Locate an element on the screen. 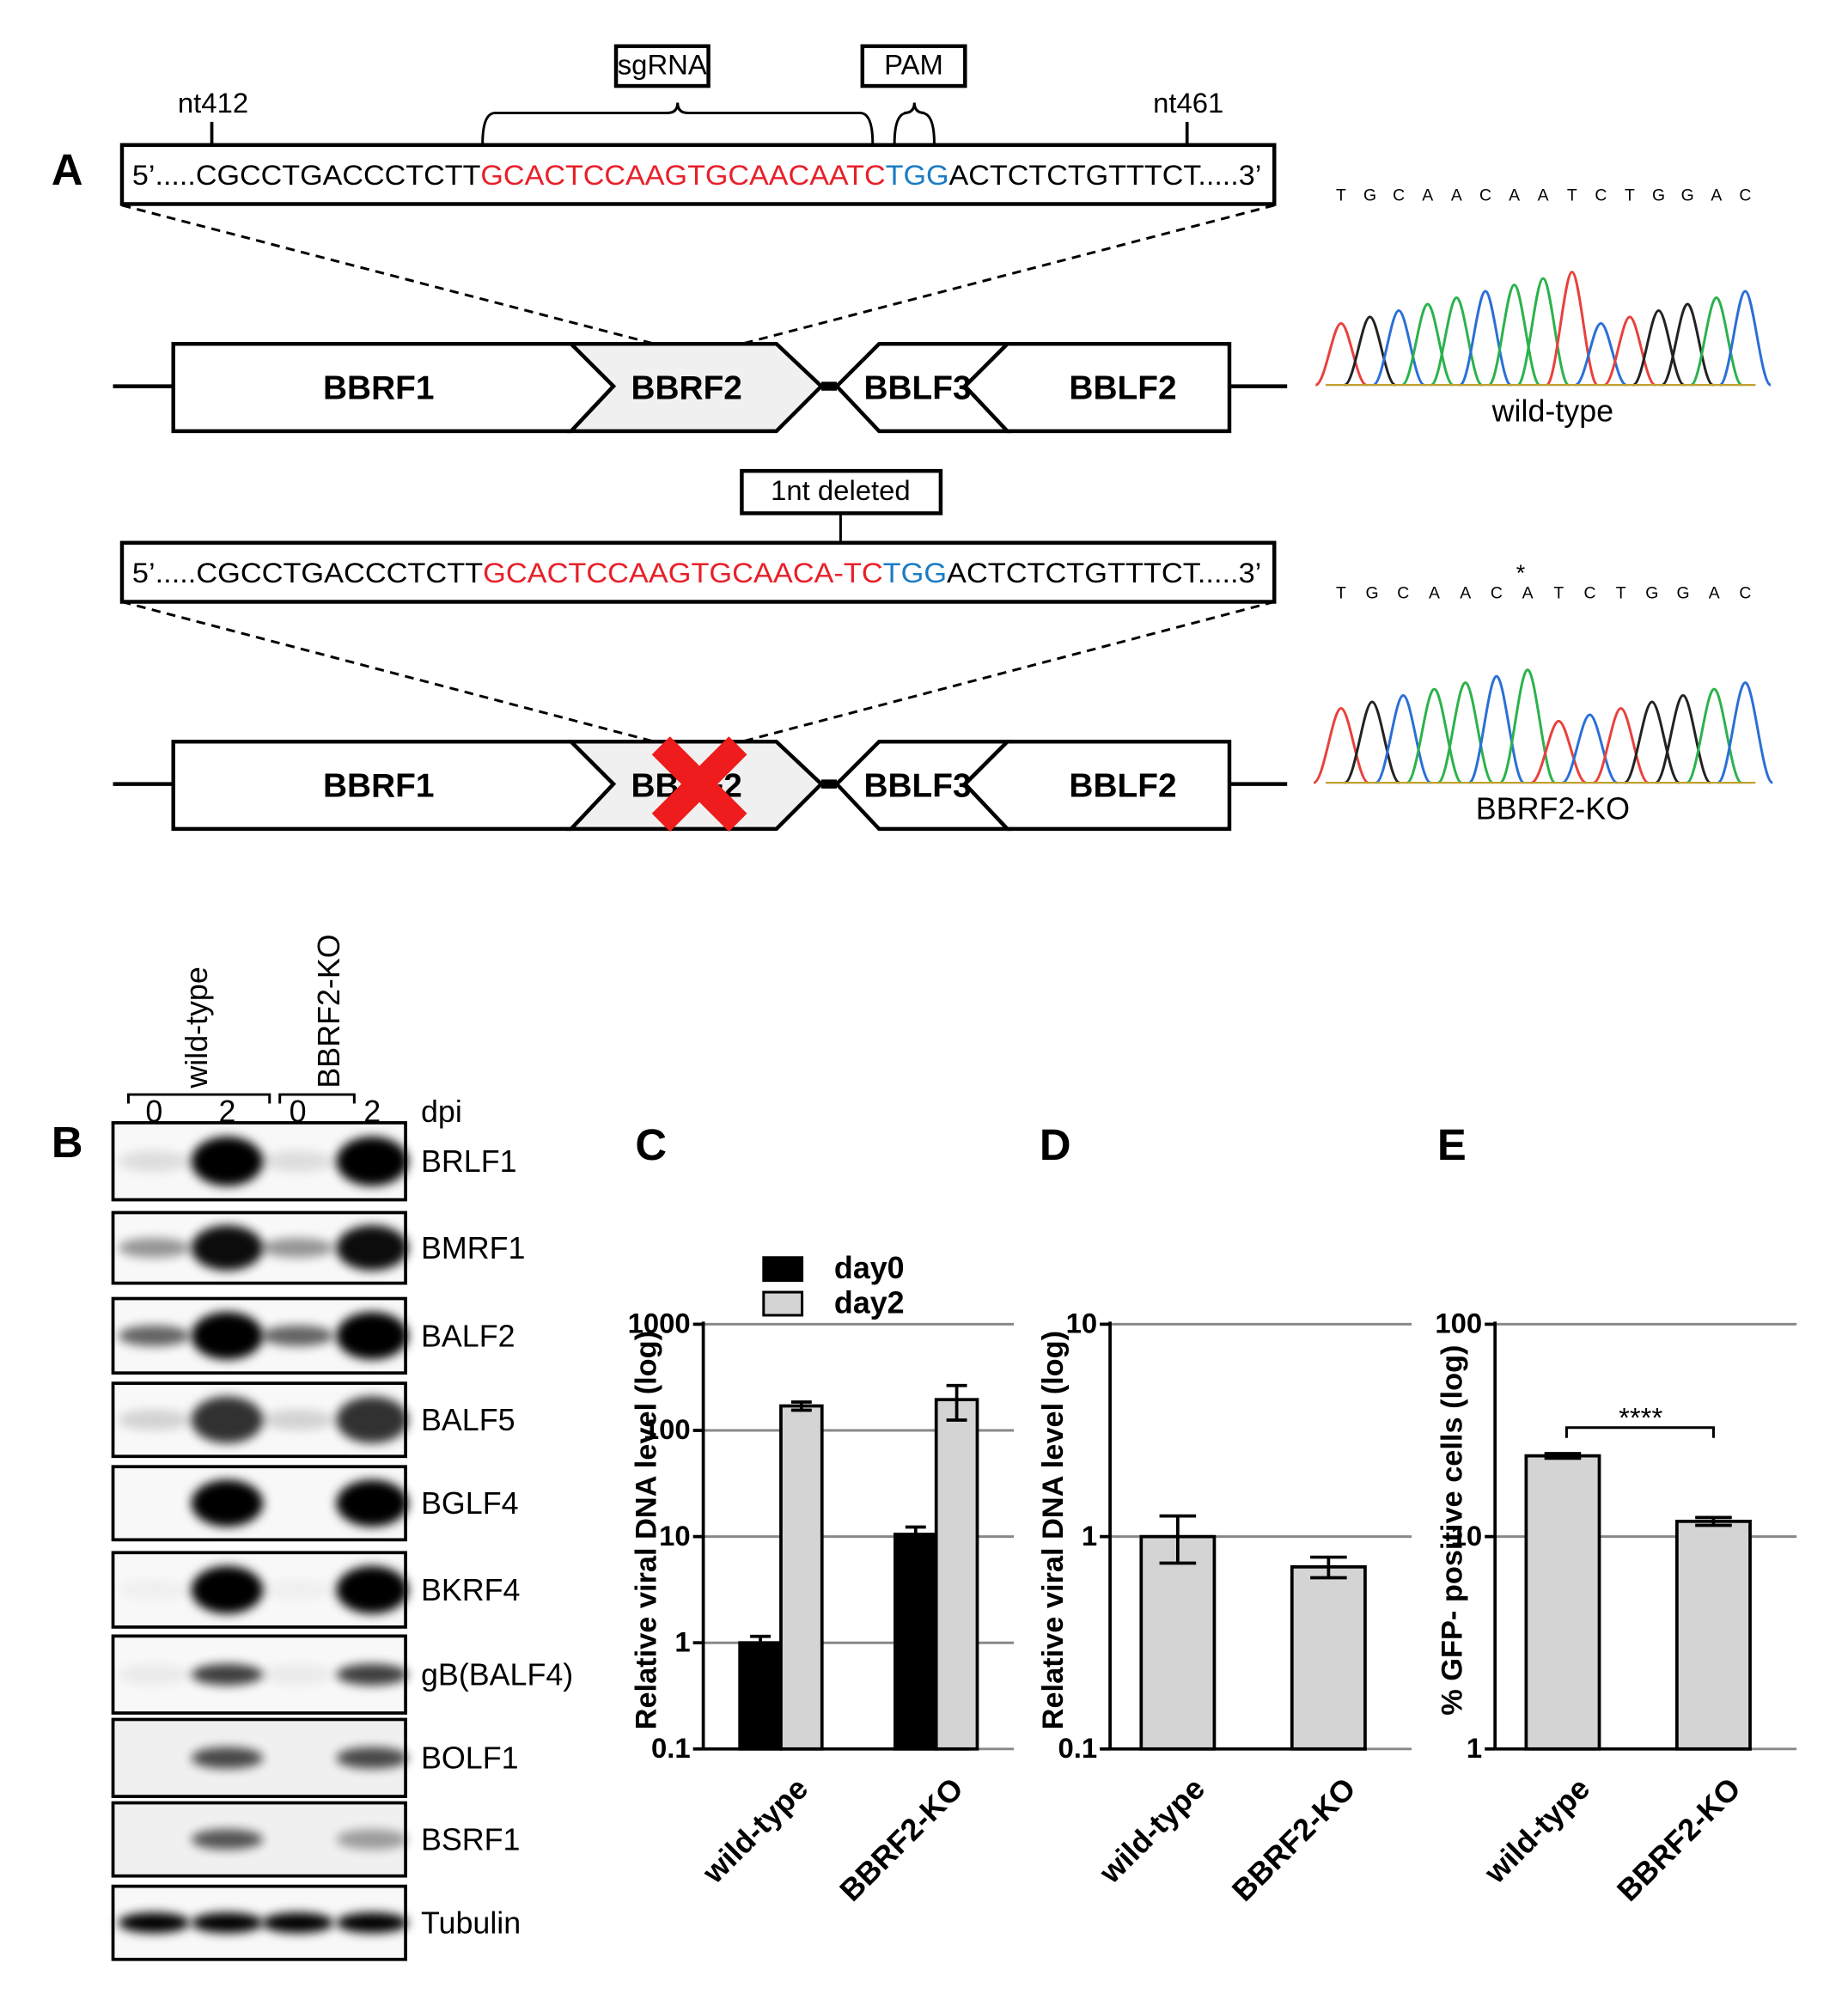 Image resolution: width=1848 pixels, height=2012 pixels. significance-bracket is located at coordinates (1639, 1432).